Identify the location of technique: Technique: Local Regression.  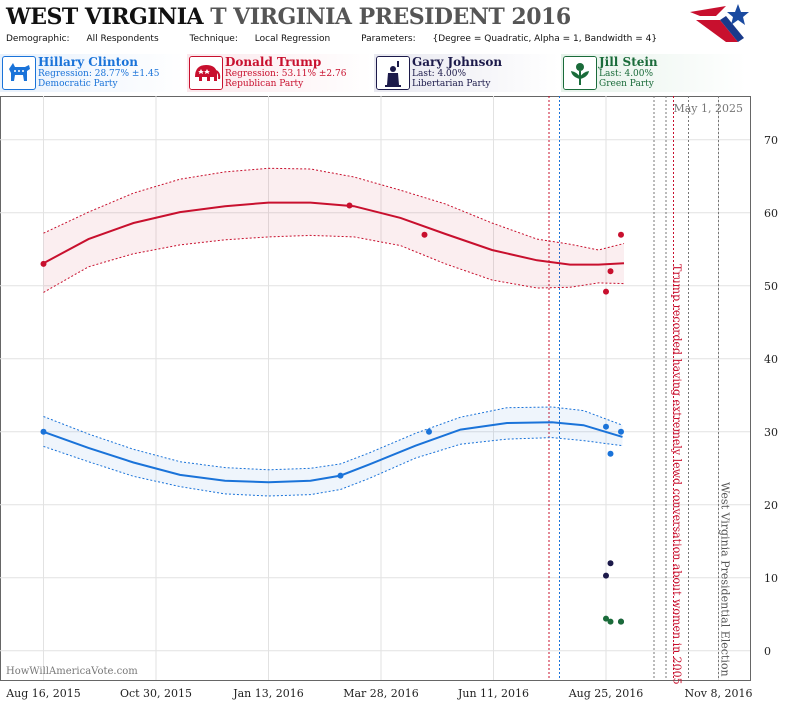
(267, 39).